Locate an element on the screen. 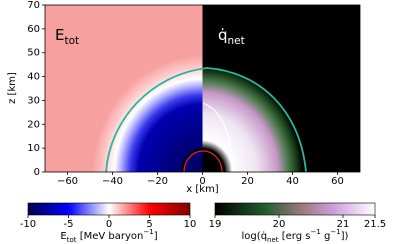 The width and height of the screenshot is (407, 244). core-contour is located at coordinates (203, 160).